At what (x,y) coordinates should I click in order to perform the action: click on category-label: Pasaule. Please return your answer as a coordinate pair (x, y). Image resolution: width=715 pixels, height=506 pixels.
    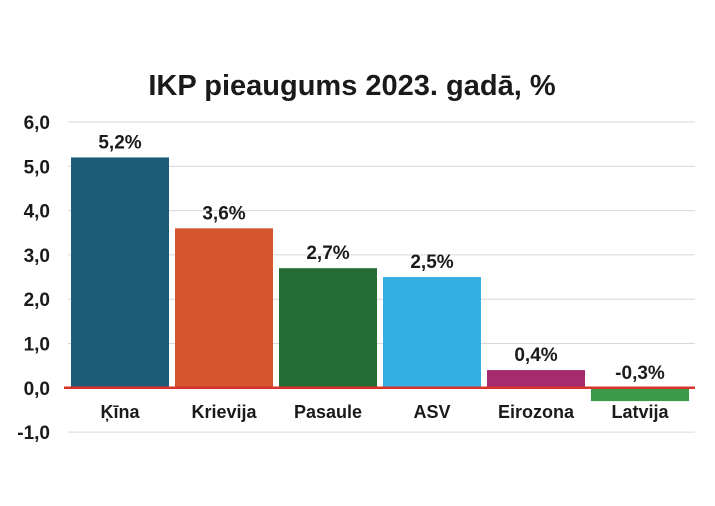
    Looking at the image, I should click on (328, 412).